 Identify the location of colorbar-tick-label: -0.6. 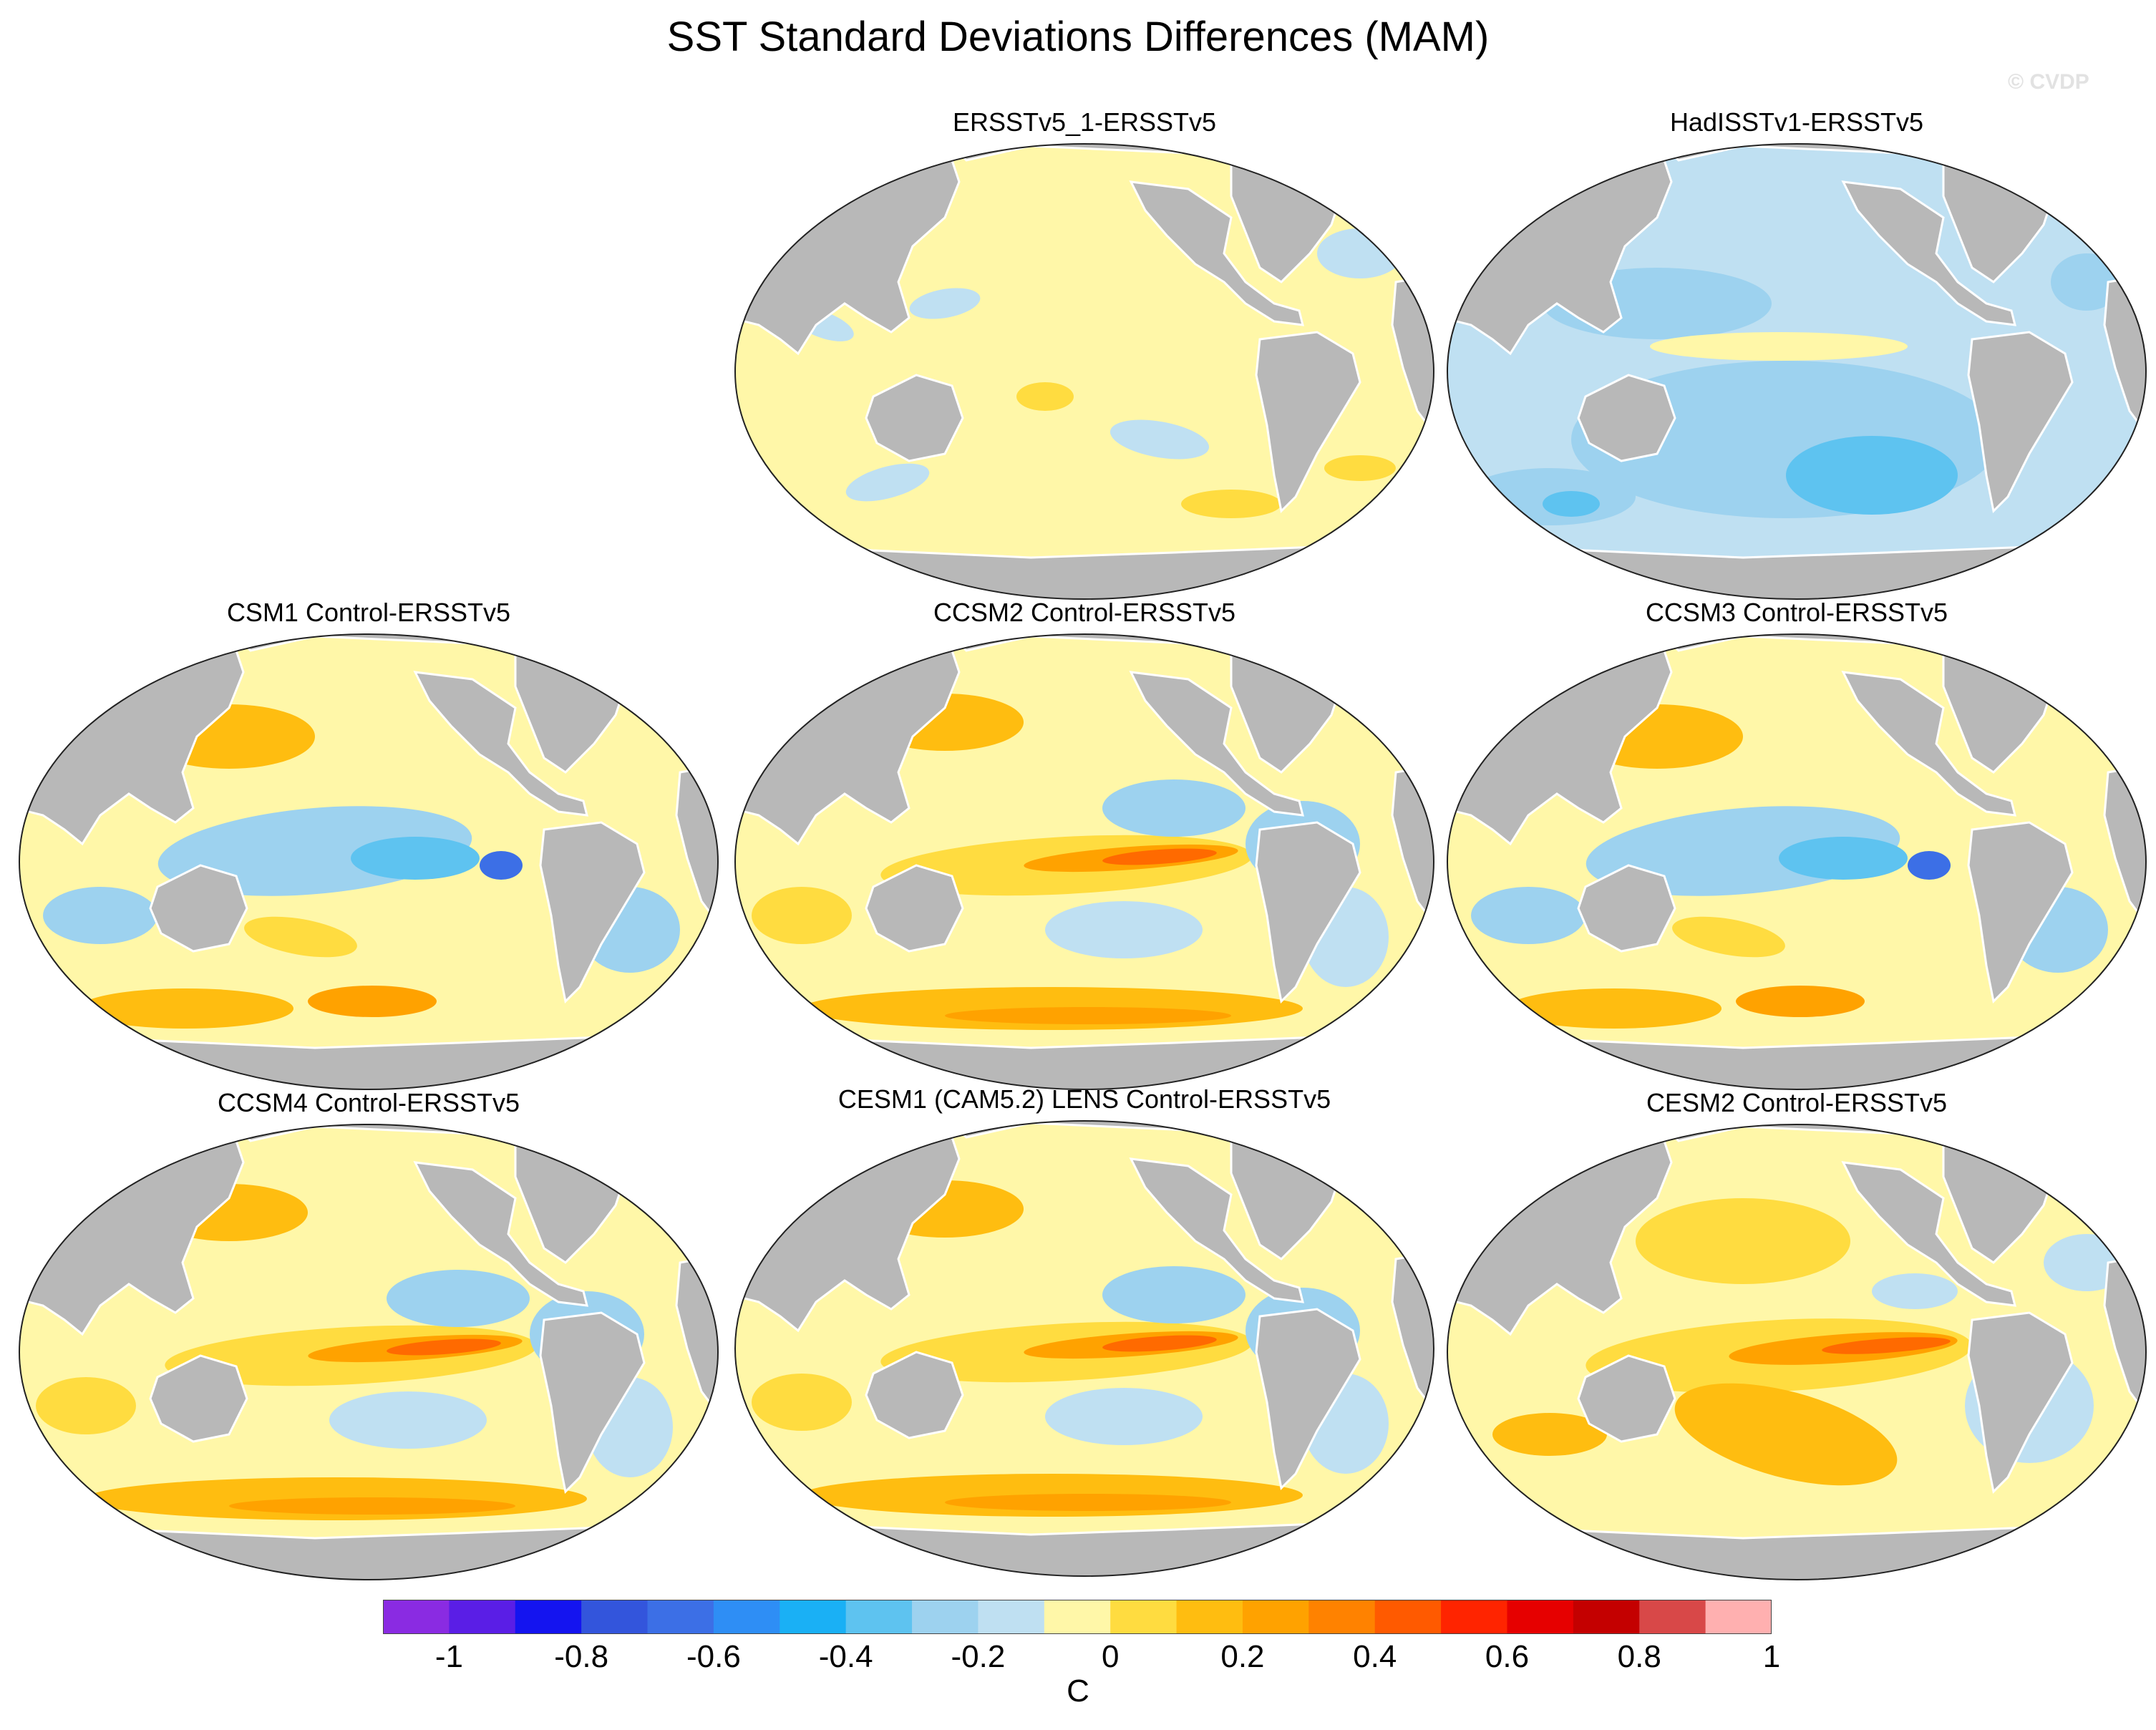
(713, 1656).